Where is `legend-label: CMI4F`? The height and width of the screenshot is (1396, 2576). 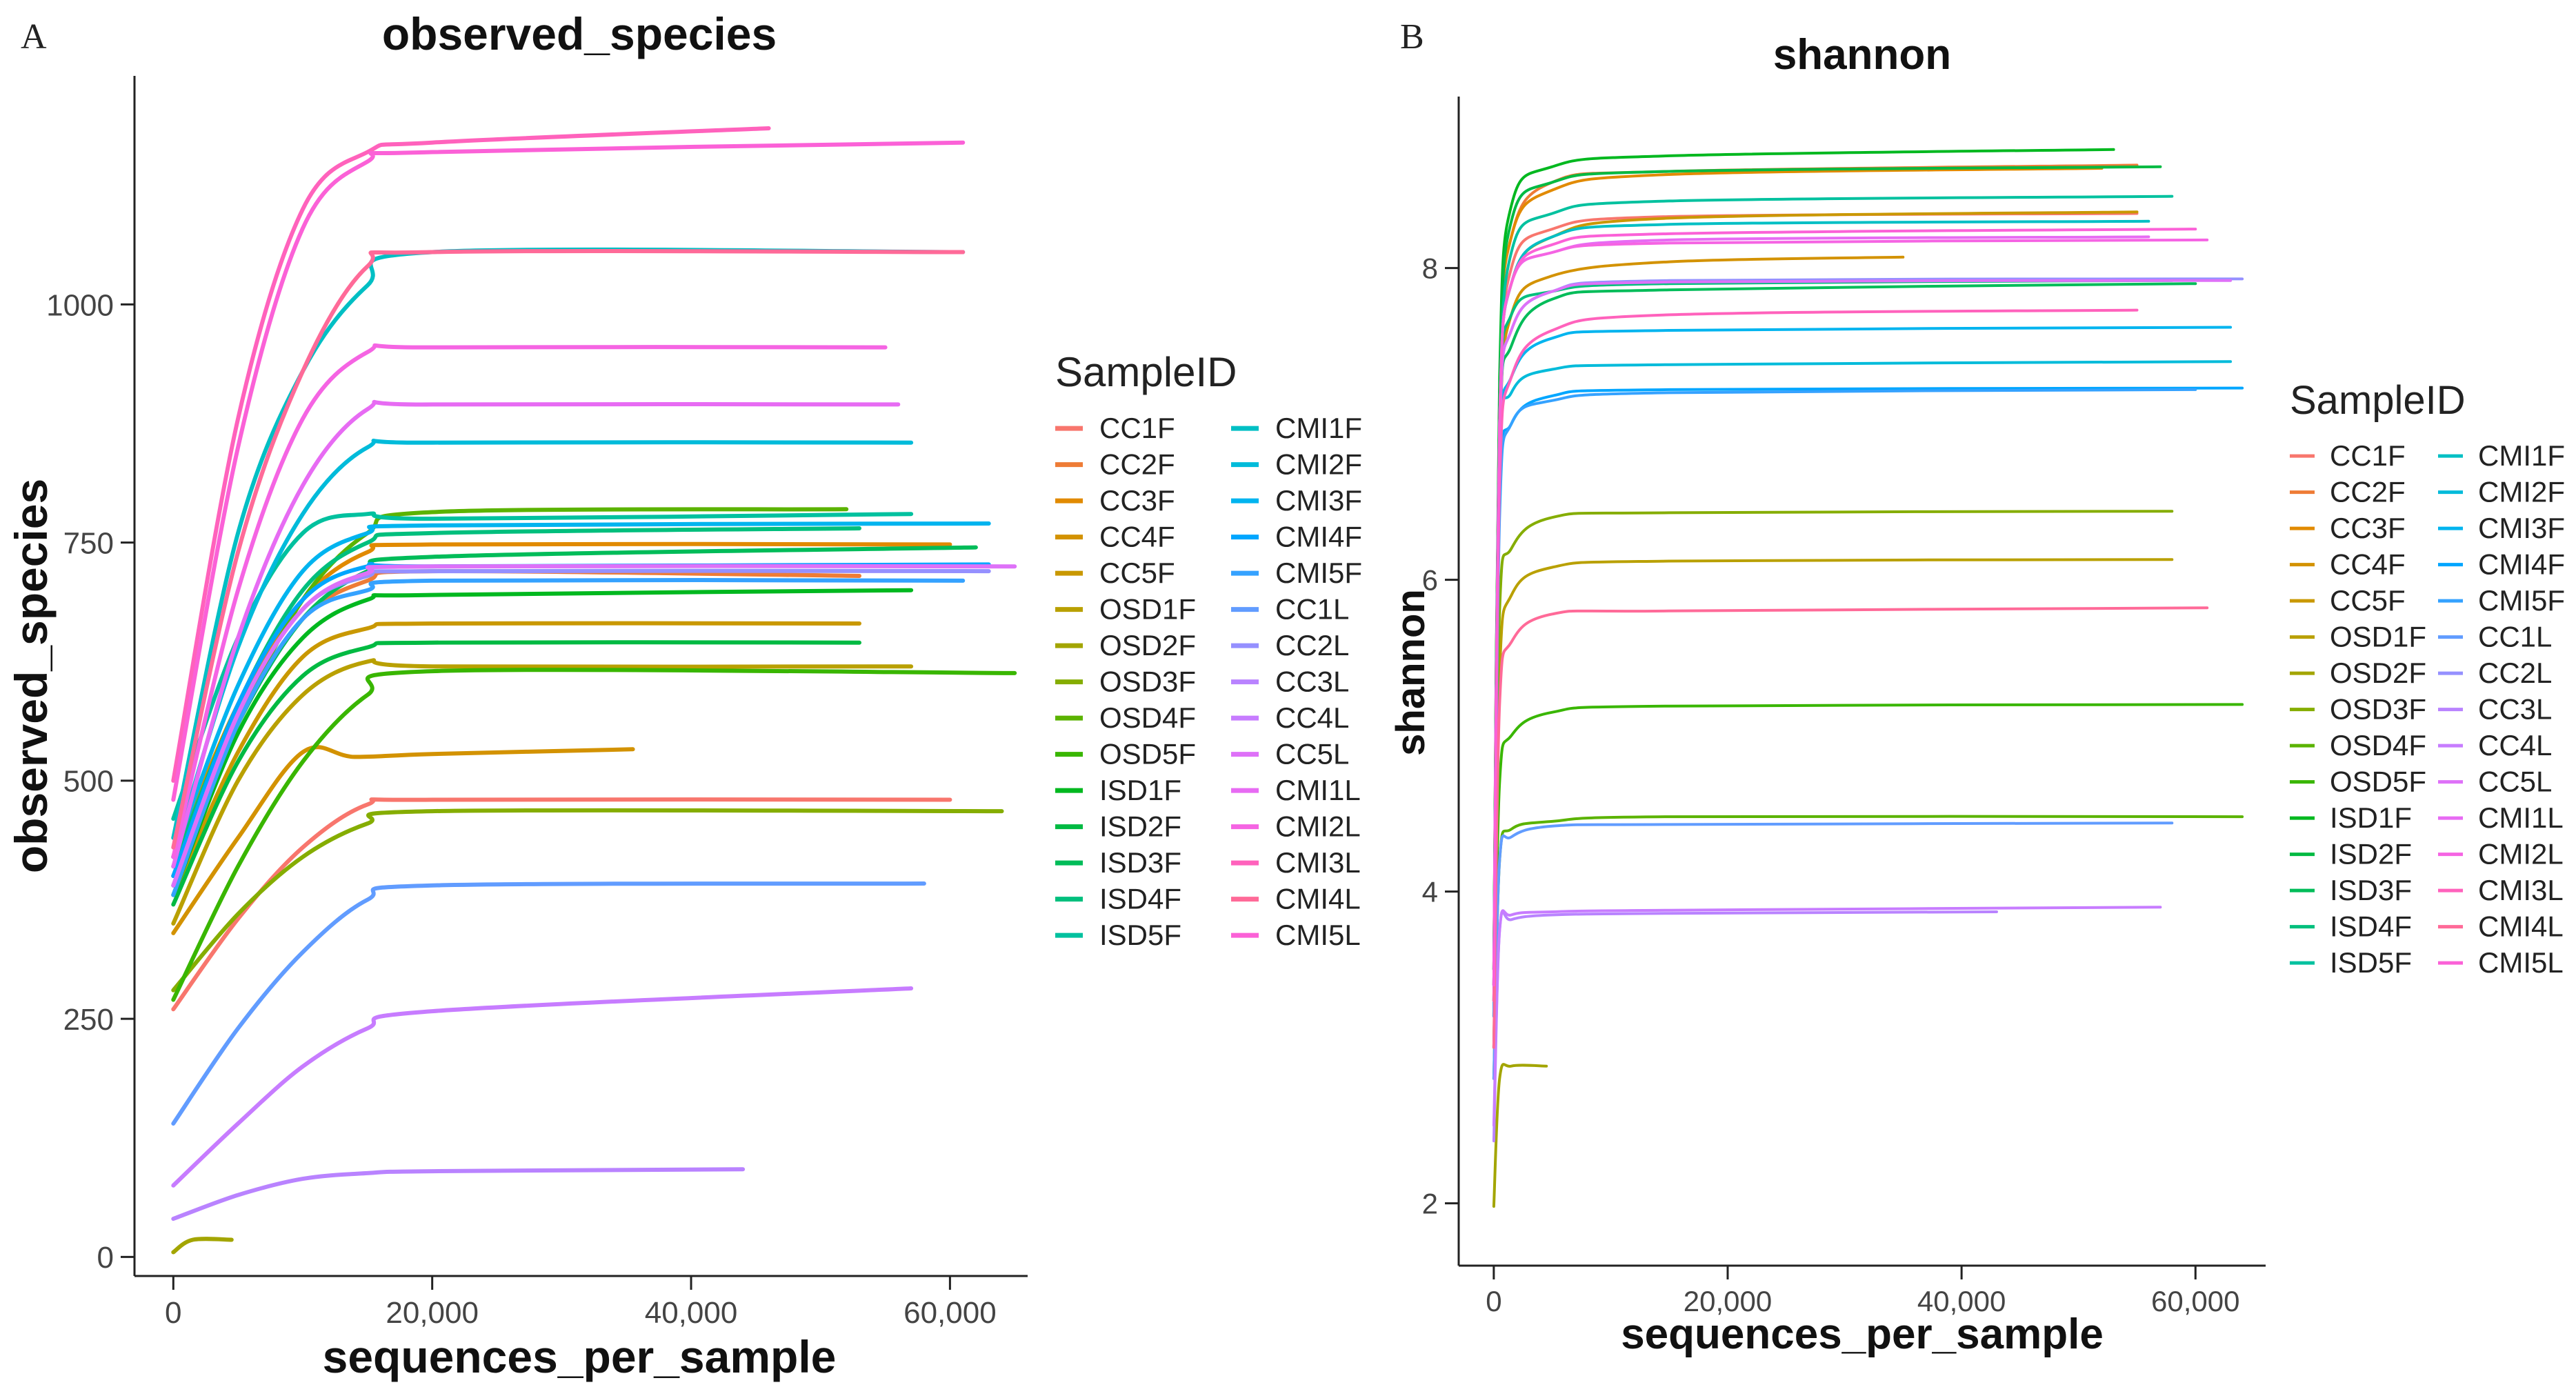 legend-label: CMI4F is located at coordinates (1318, 537).